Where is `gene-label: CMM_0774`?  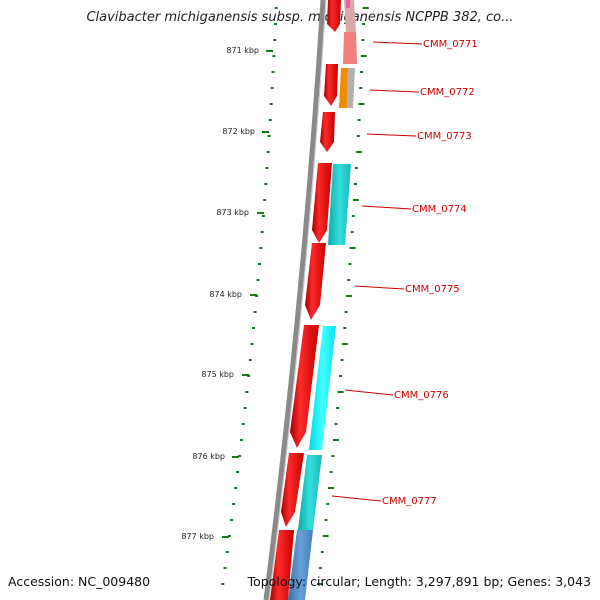 gene-label: CMM_0774 is located at coordinates (439, 209).